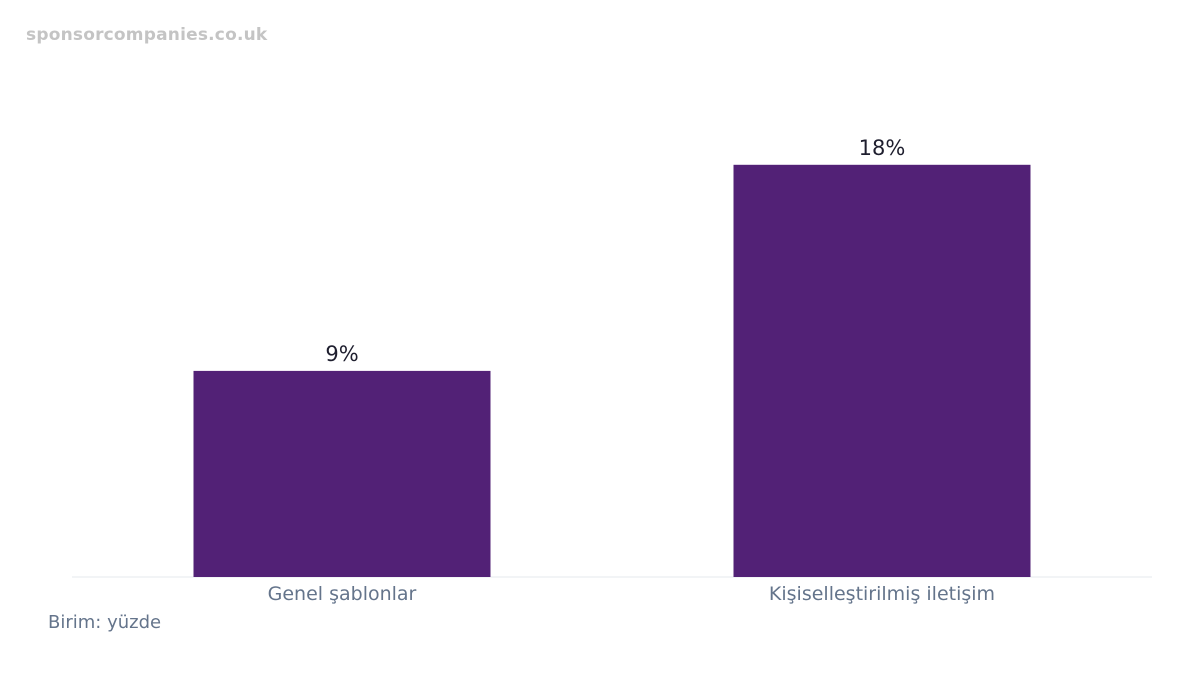  What do you see at coordinates (882, 594) in the screenshot?
I see `category-label-2: Kişiselleştirilmiş iletişim` at bounding box center [882, 594].